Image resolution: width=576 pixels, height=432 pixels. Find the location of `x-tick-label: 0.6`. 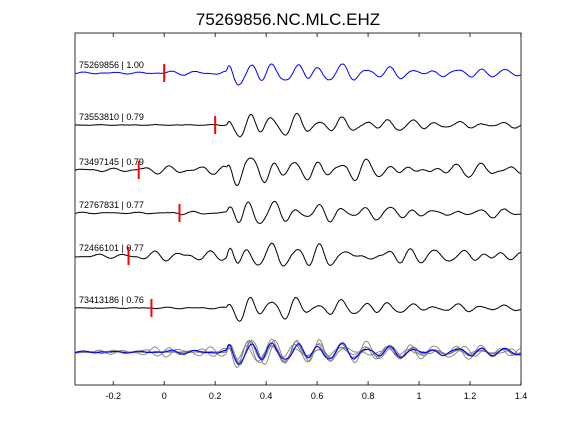

x-tick-label: 0.6 is located at coordinates (317, 396).